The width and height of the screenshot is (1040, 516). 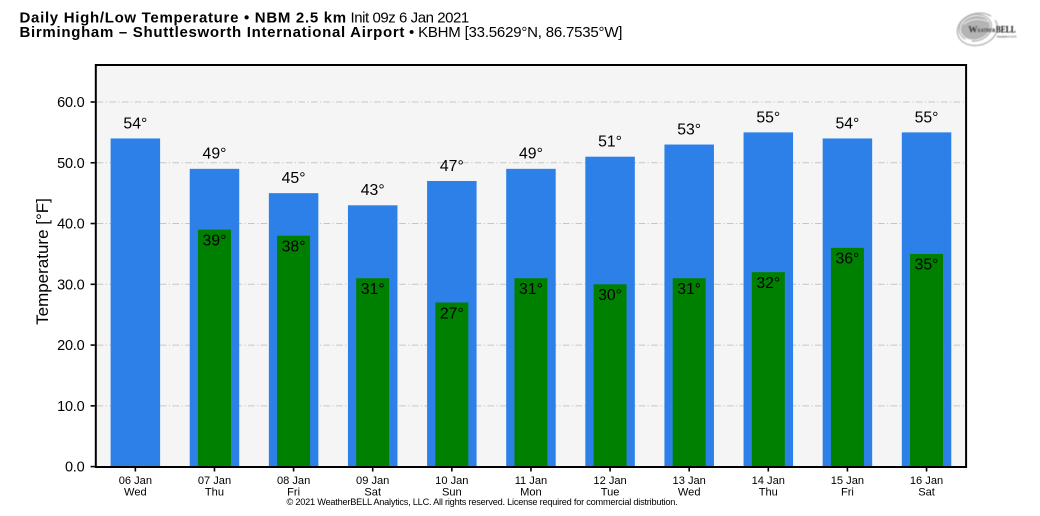 What do you see at coordinates (768, 481) in the screenshot?
I see `svg-text: 14 Jan` at bounding box center [768, 481].